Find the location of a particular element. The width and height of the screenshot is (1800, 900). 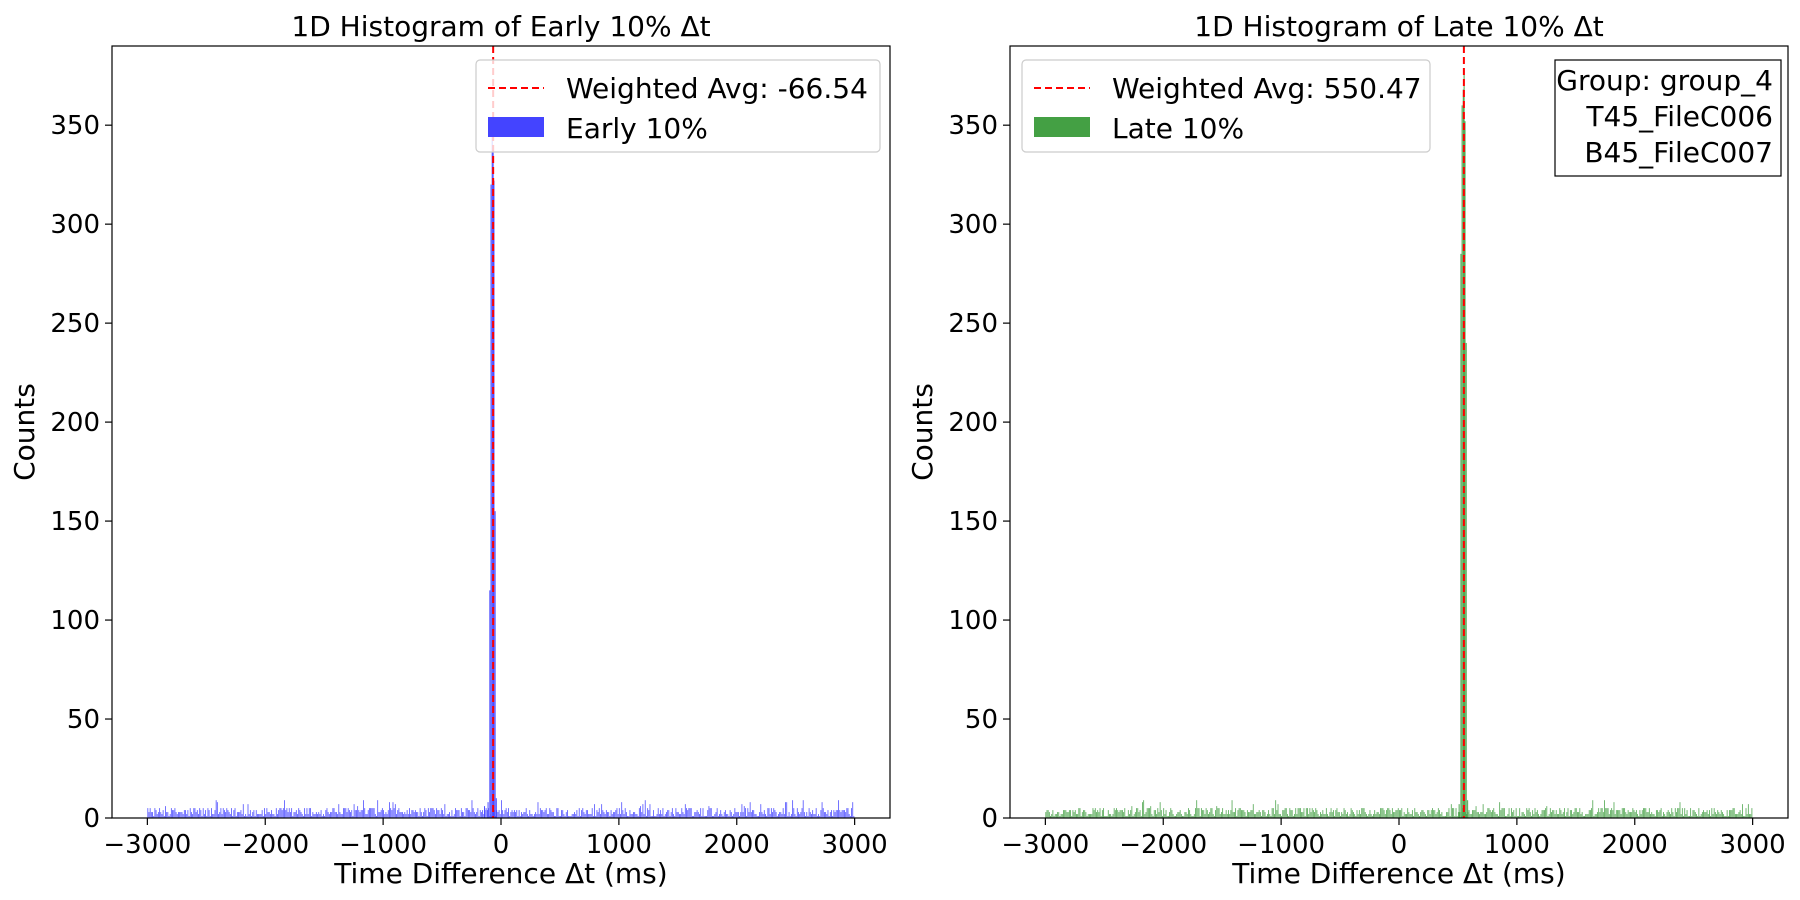

early-y-tick-label: 0 is located at coordinates (91, 819).